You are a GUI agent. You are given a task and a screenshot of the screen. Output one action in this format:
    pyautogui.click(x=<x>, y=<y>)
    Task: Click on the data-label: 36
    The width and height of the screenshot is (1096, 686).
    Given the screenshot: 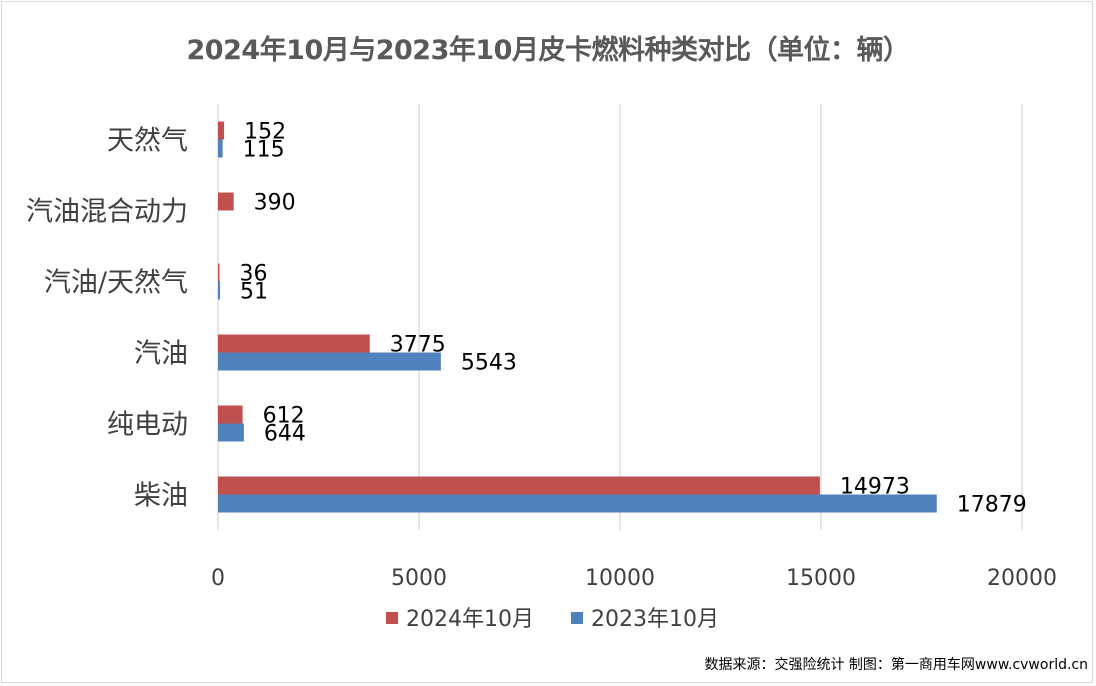 What is the action you would take?
    pyautogui.click(x=254, y=274)
    